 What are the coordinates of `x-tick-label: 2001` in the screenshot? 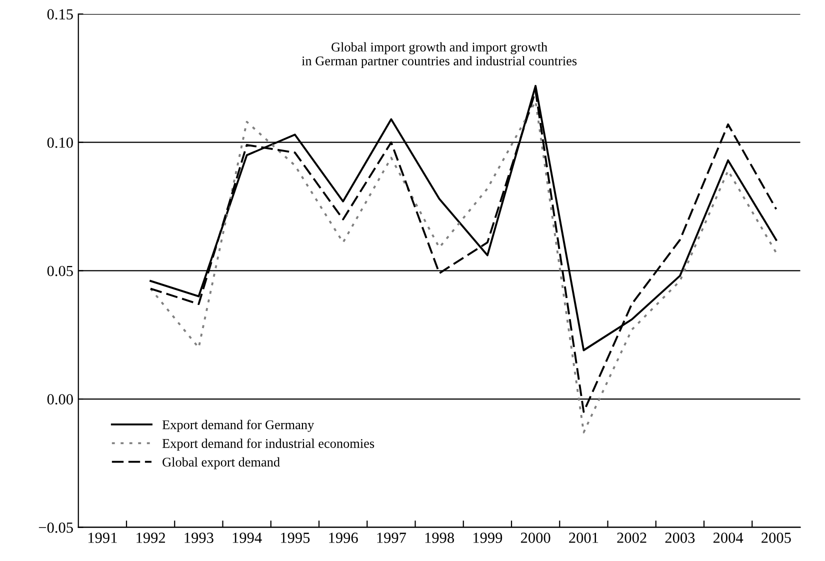 It's located at (583, 537).